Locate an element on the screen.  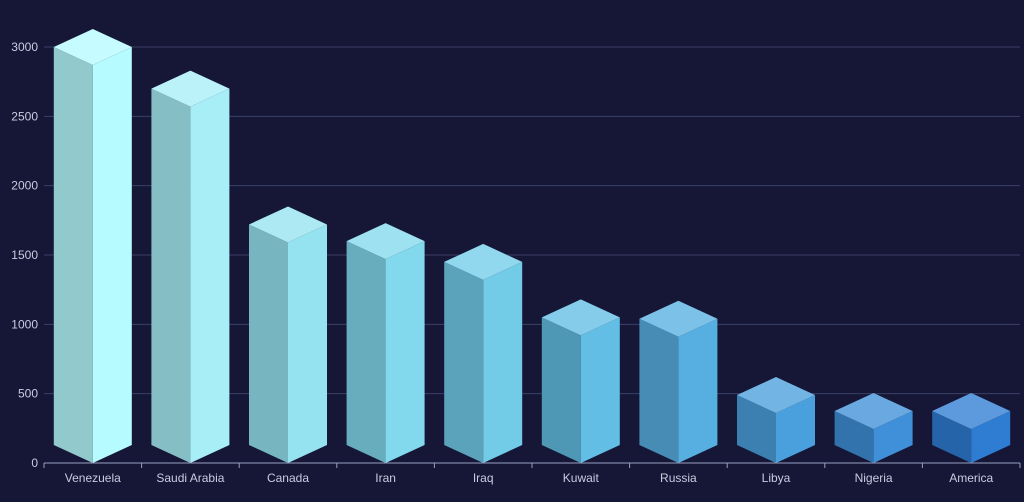
y-tick-label: 1500 is located at coordinates (24, 255).